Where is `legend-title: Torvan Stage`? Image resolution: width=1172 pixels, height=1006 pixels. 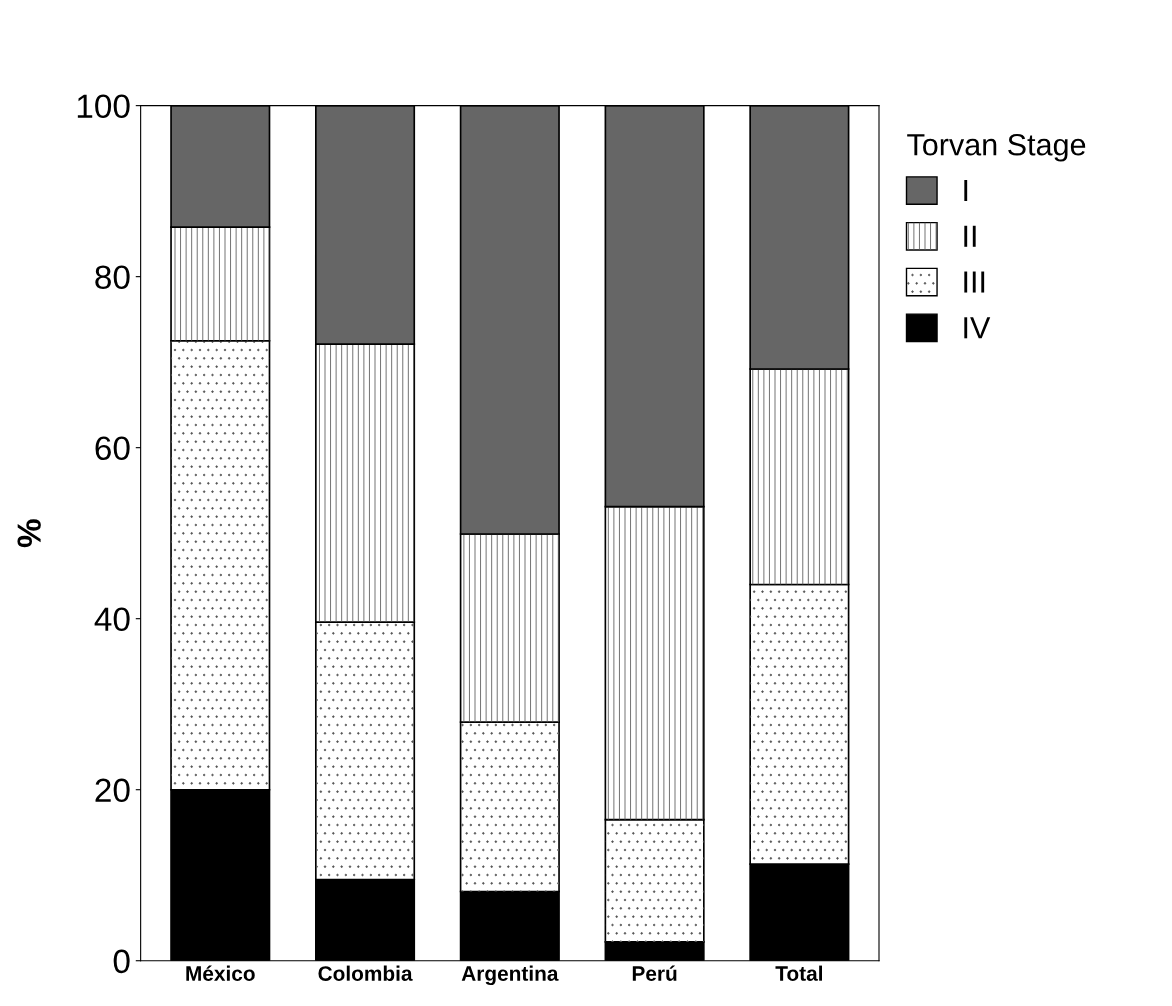 legend-title: Torvan Stage is located at coordinates (996, 147).